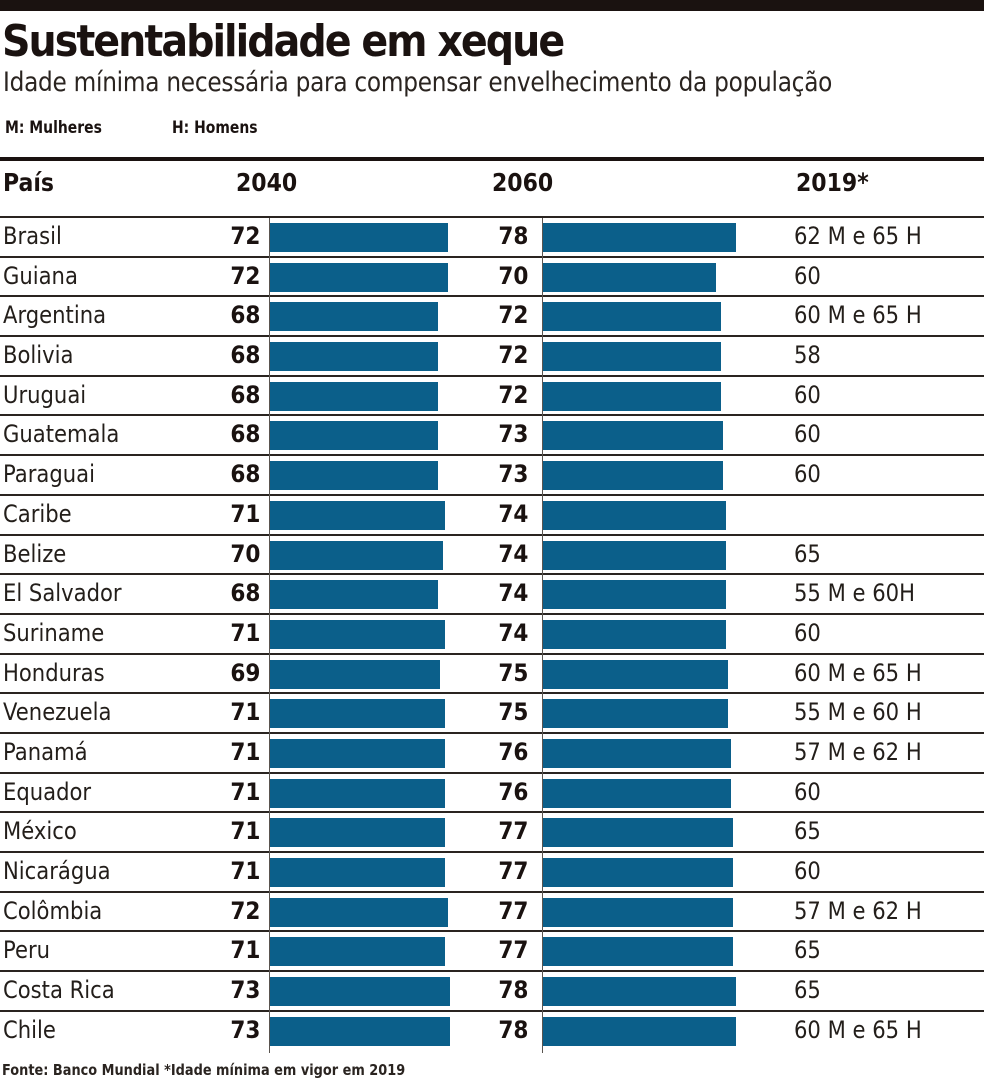  What do you see at coordinates (244, 990) in the screenshot?
I see `value-label-2040: 73` at bounding box center [244, 990].